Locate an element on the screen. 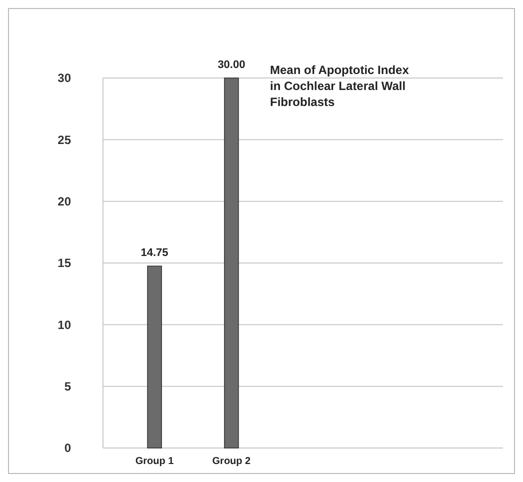 This screenshot has width=523, height=482. y-tick-label: 25 is located at coordinates (65, 139).